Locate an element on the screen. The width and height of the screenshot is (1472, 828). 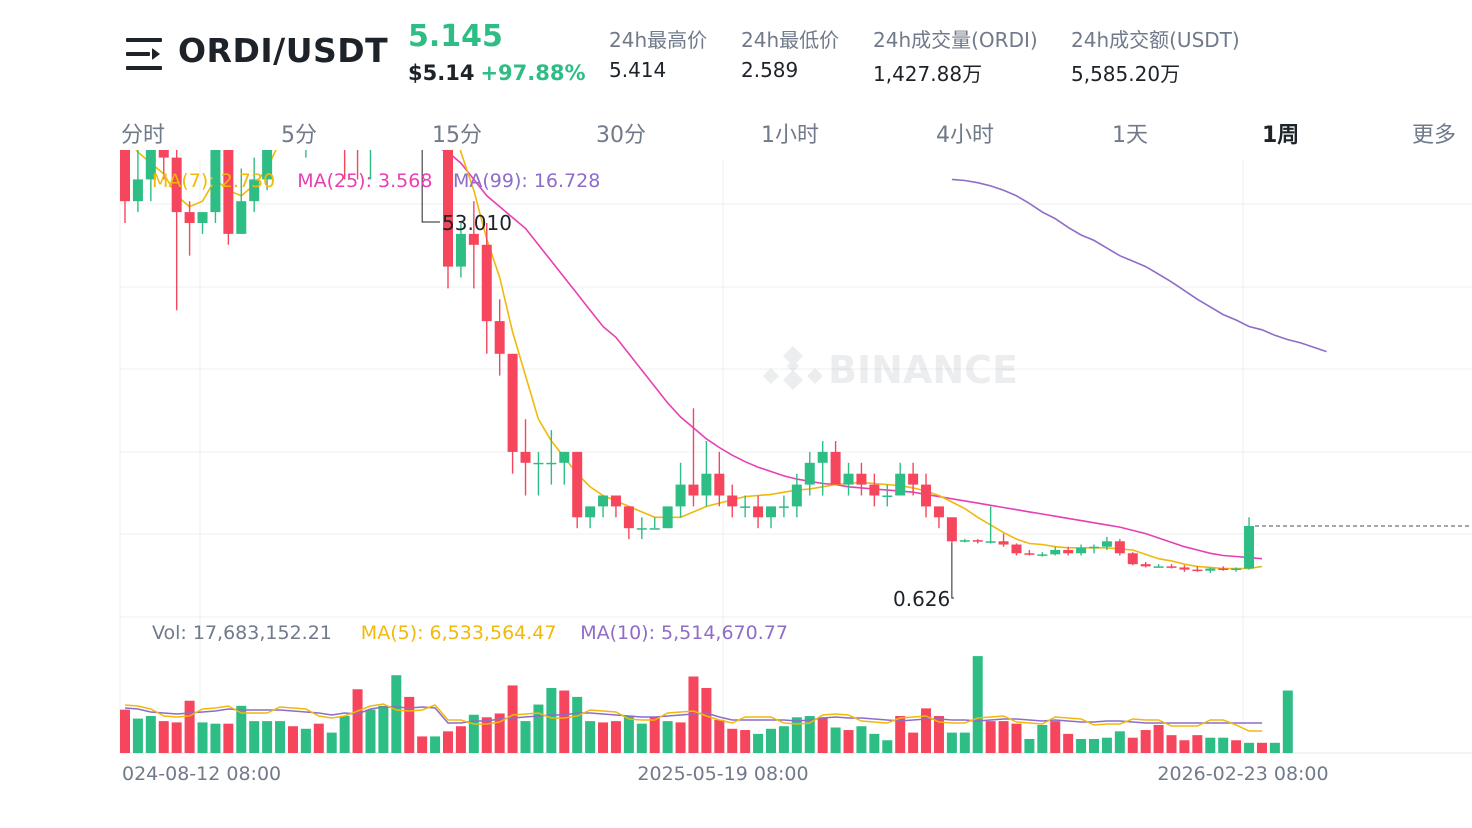
usd-price-row: $5.14 +97.88% is located at coordinates (497, 73).